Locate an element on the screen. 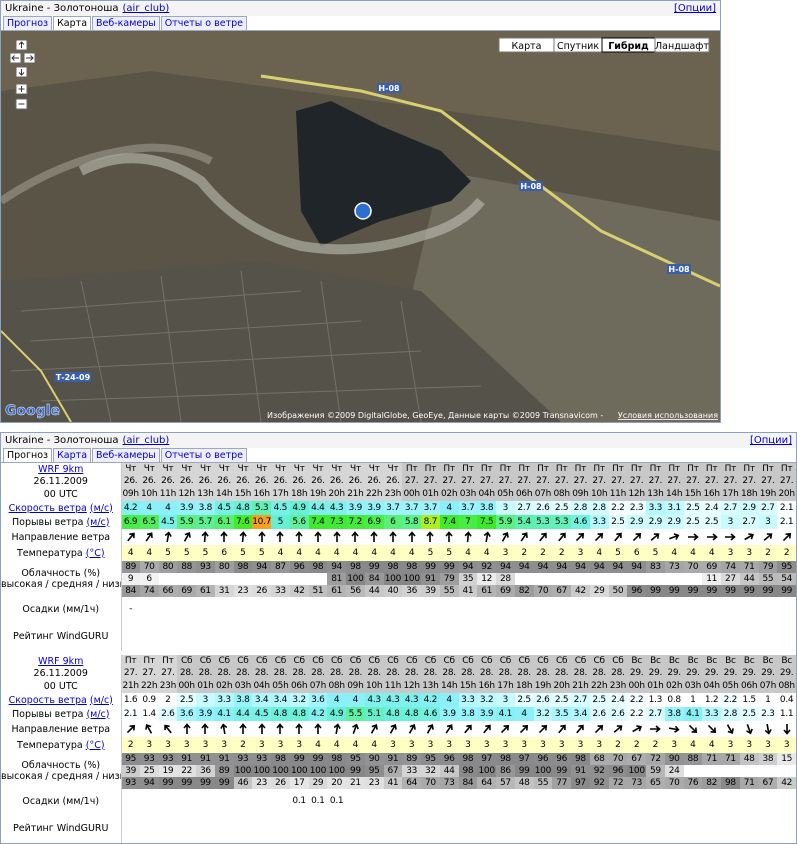 The height and width of the screenshot is (844, 797). cloud-cell: 76 is located at coordinates (693, 783).